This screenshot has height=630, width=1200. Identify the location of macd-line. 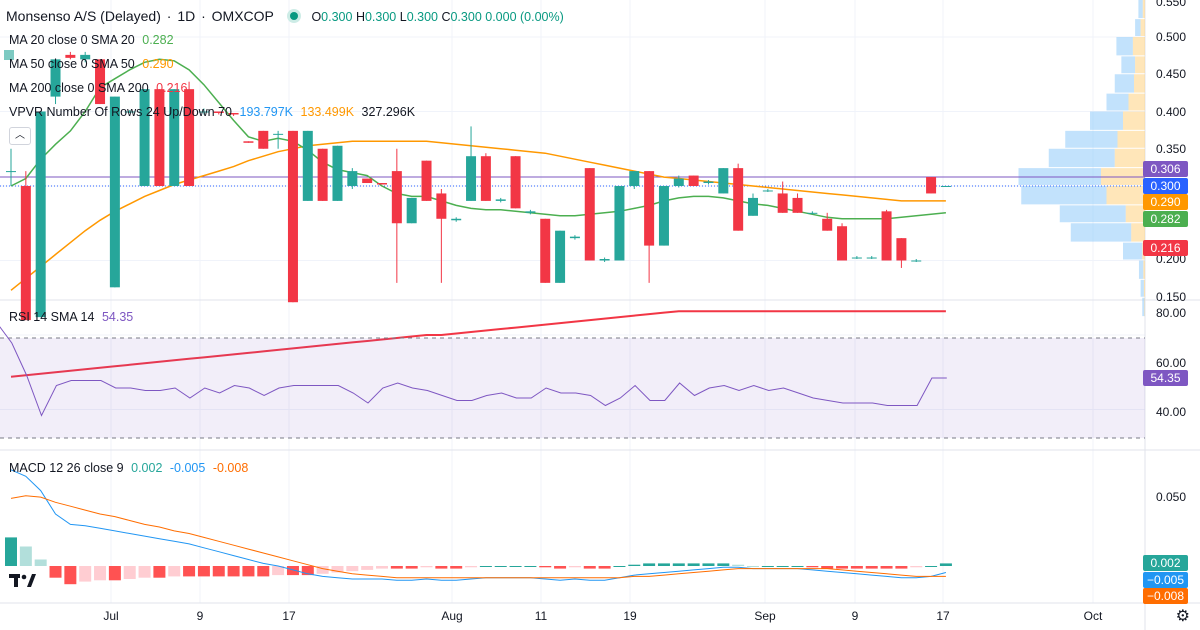
(478, 525).